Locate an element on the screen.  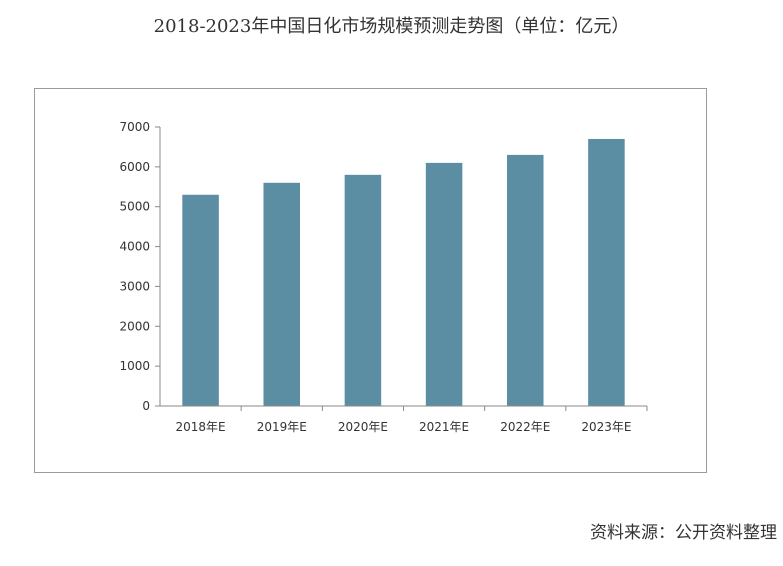
y-tick-label: 7000 is located at coordinates (134, 127).